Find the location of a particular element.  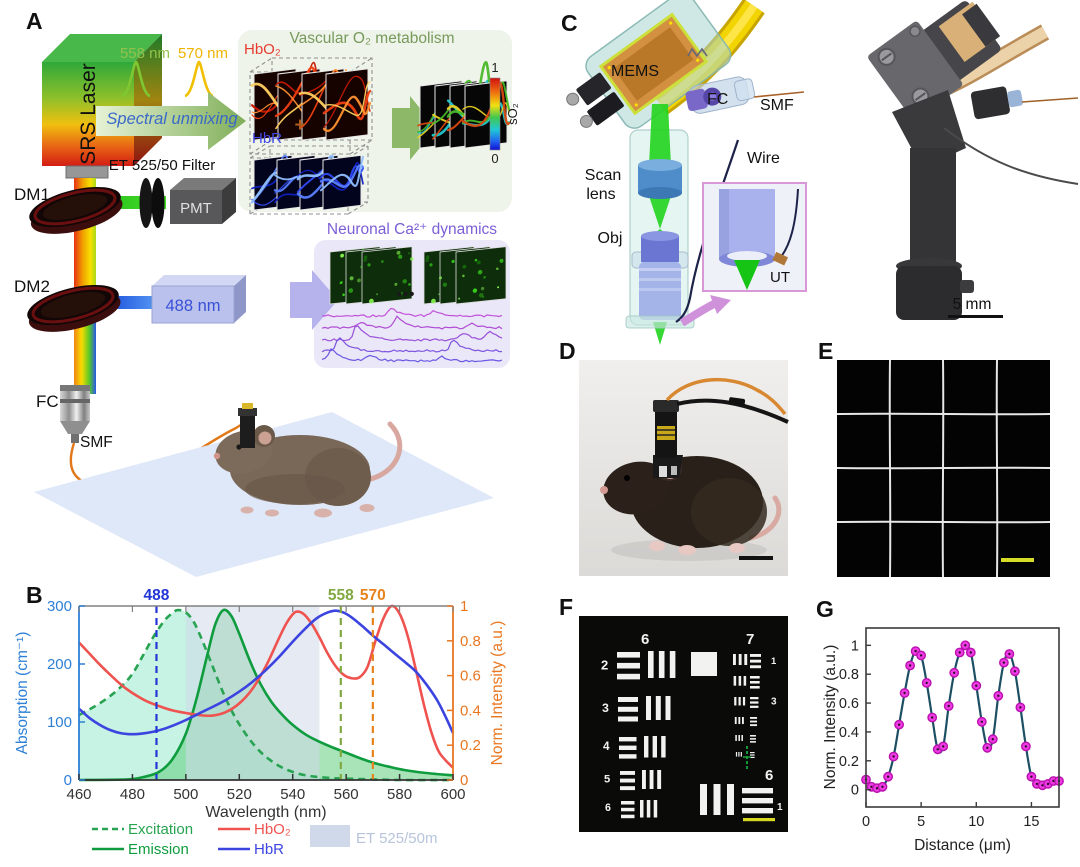

calcium-traces is located at coordinates (412, 335).